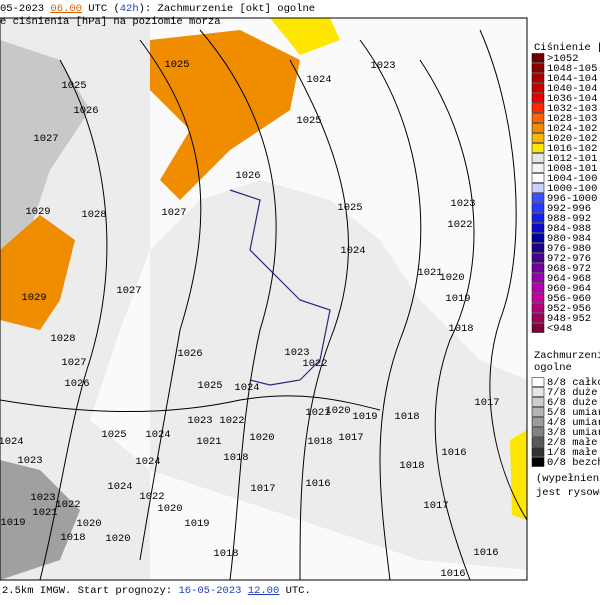 The width and height of the screenshot is (600, 605). Describe the element at coordinates (569, 249) in the screenshot. I see `legend-label: 976-980` at that location.